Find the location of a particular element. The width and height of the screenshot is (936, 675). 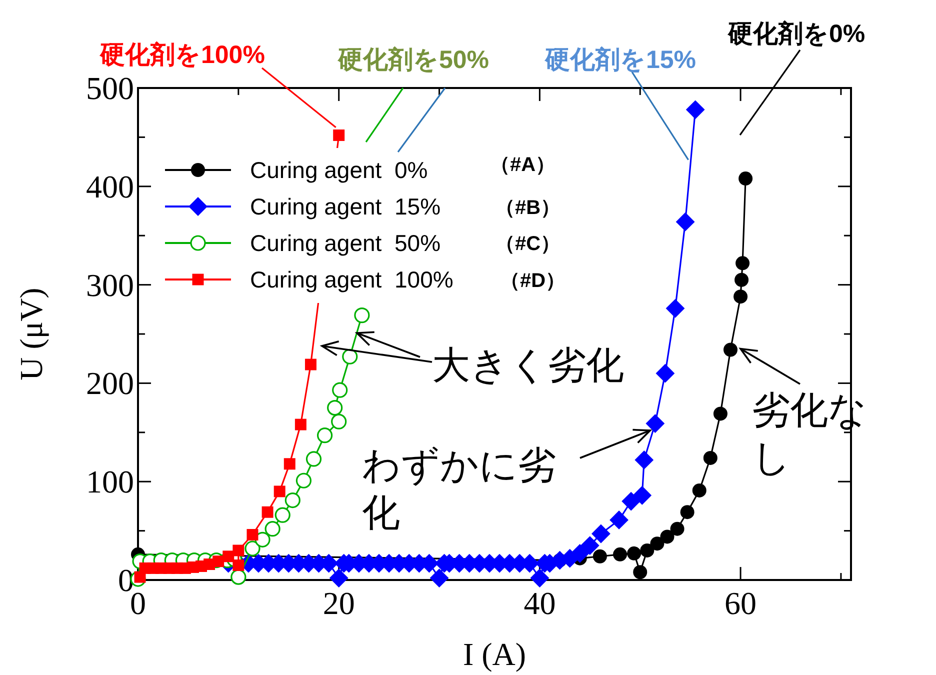

y-tick-label: 500 is located at coordinates (110, 88).